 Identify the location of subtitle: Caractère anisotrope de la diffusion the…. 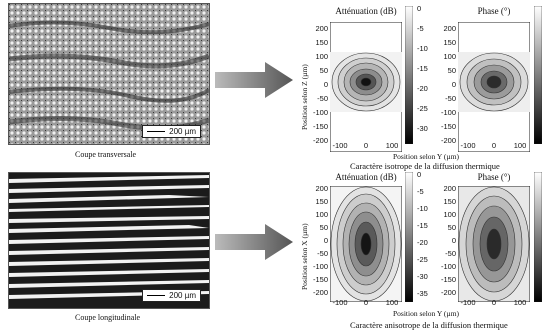
(429, 325).